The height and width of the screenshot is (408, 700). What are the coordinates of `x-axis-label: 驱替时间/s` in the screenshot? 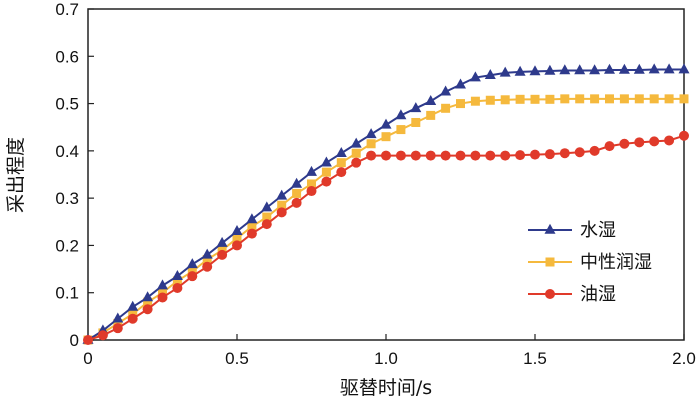 It's located at (386, 388).